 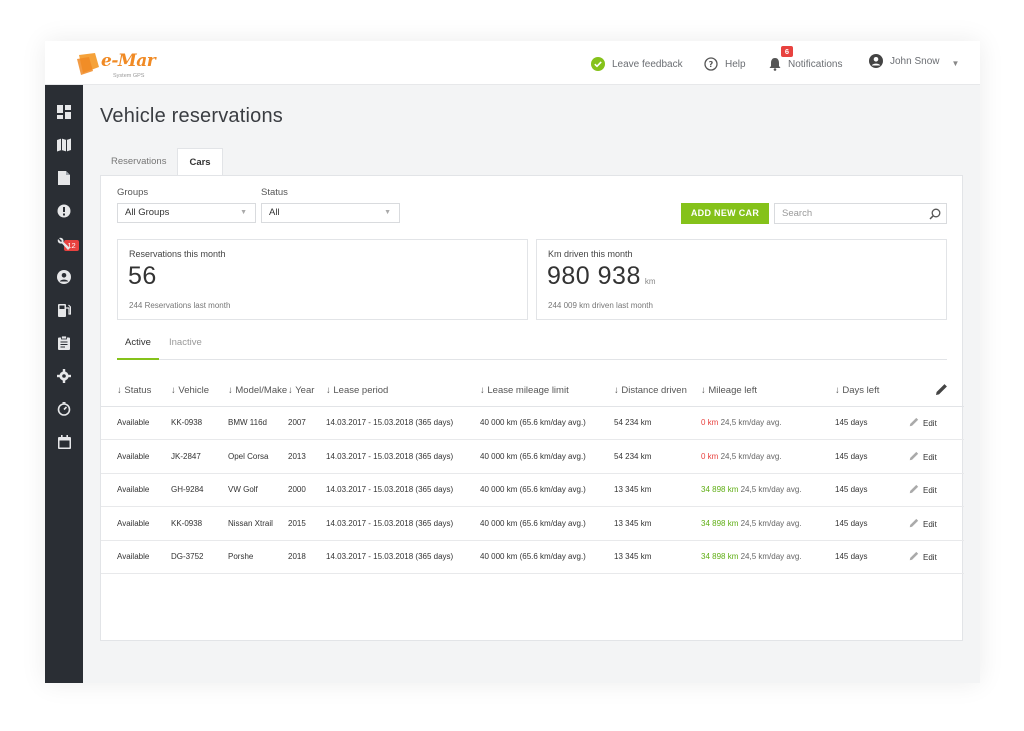 What do you see at coordinates (650, 281) in the screenshot?
I see `stat-unit: km` at bounding box center [650, 281].